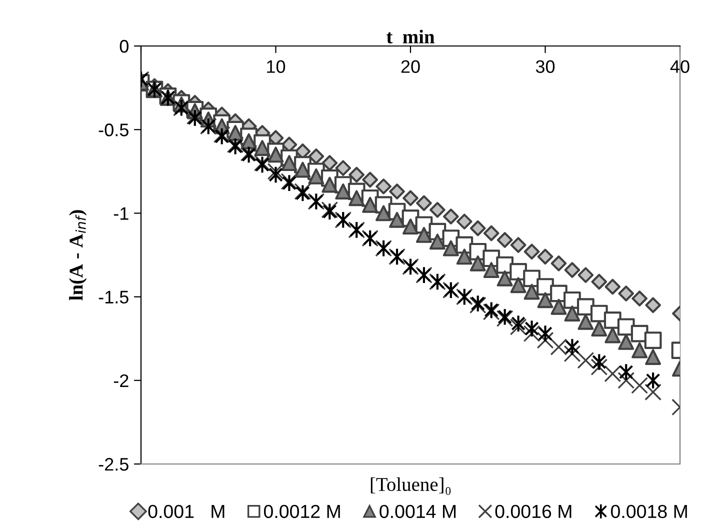  I want to click on x-tick-label: 10, so click(276, 66).